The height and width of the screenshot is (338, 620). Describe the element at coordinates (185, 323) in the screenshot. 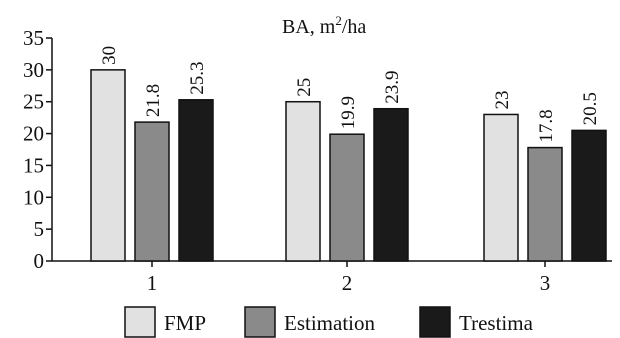

I see `legend-label-fmp: FMP` at that location.